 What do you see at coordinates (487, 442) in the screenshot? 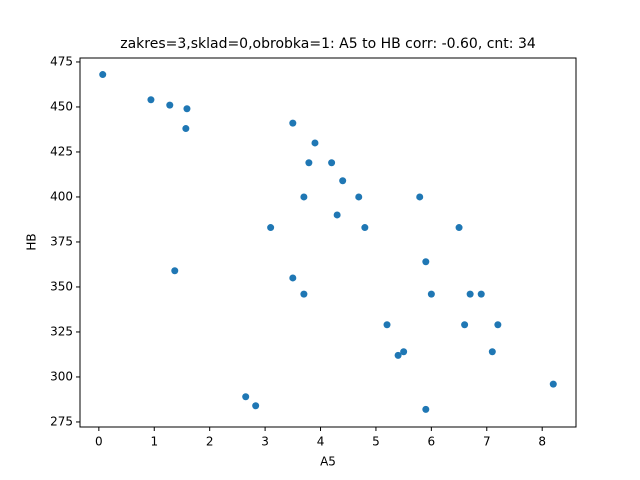
I see `x-tick-label: 7` at bounding box center [487, 442].